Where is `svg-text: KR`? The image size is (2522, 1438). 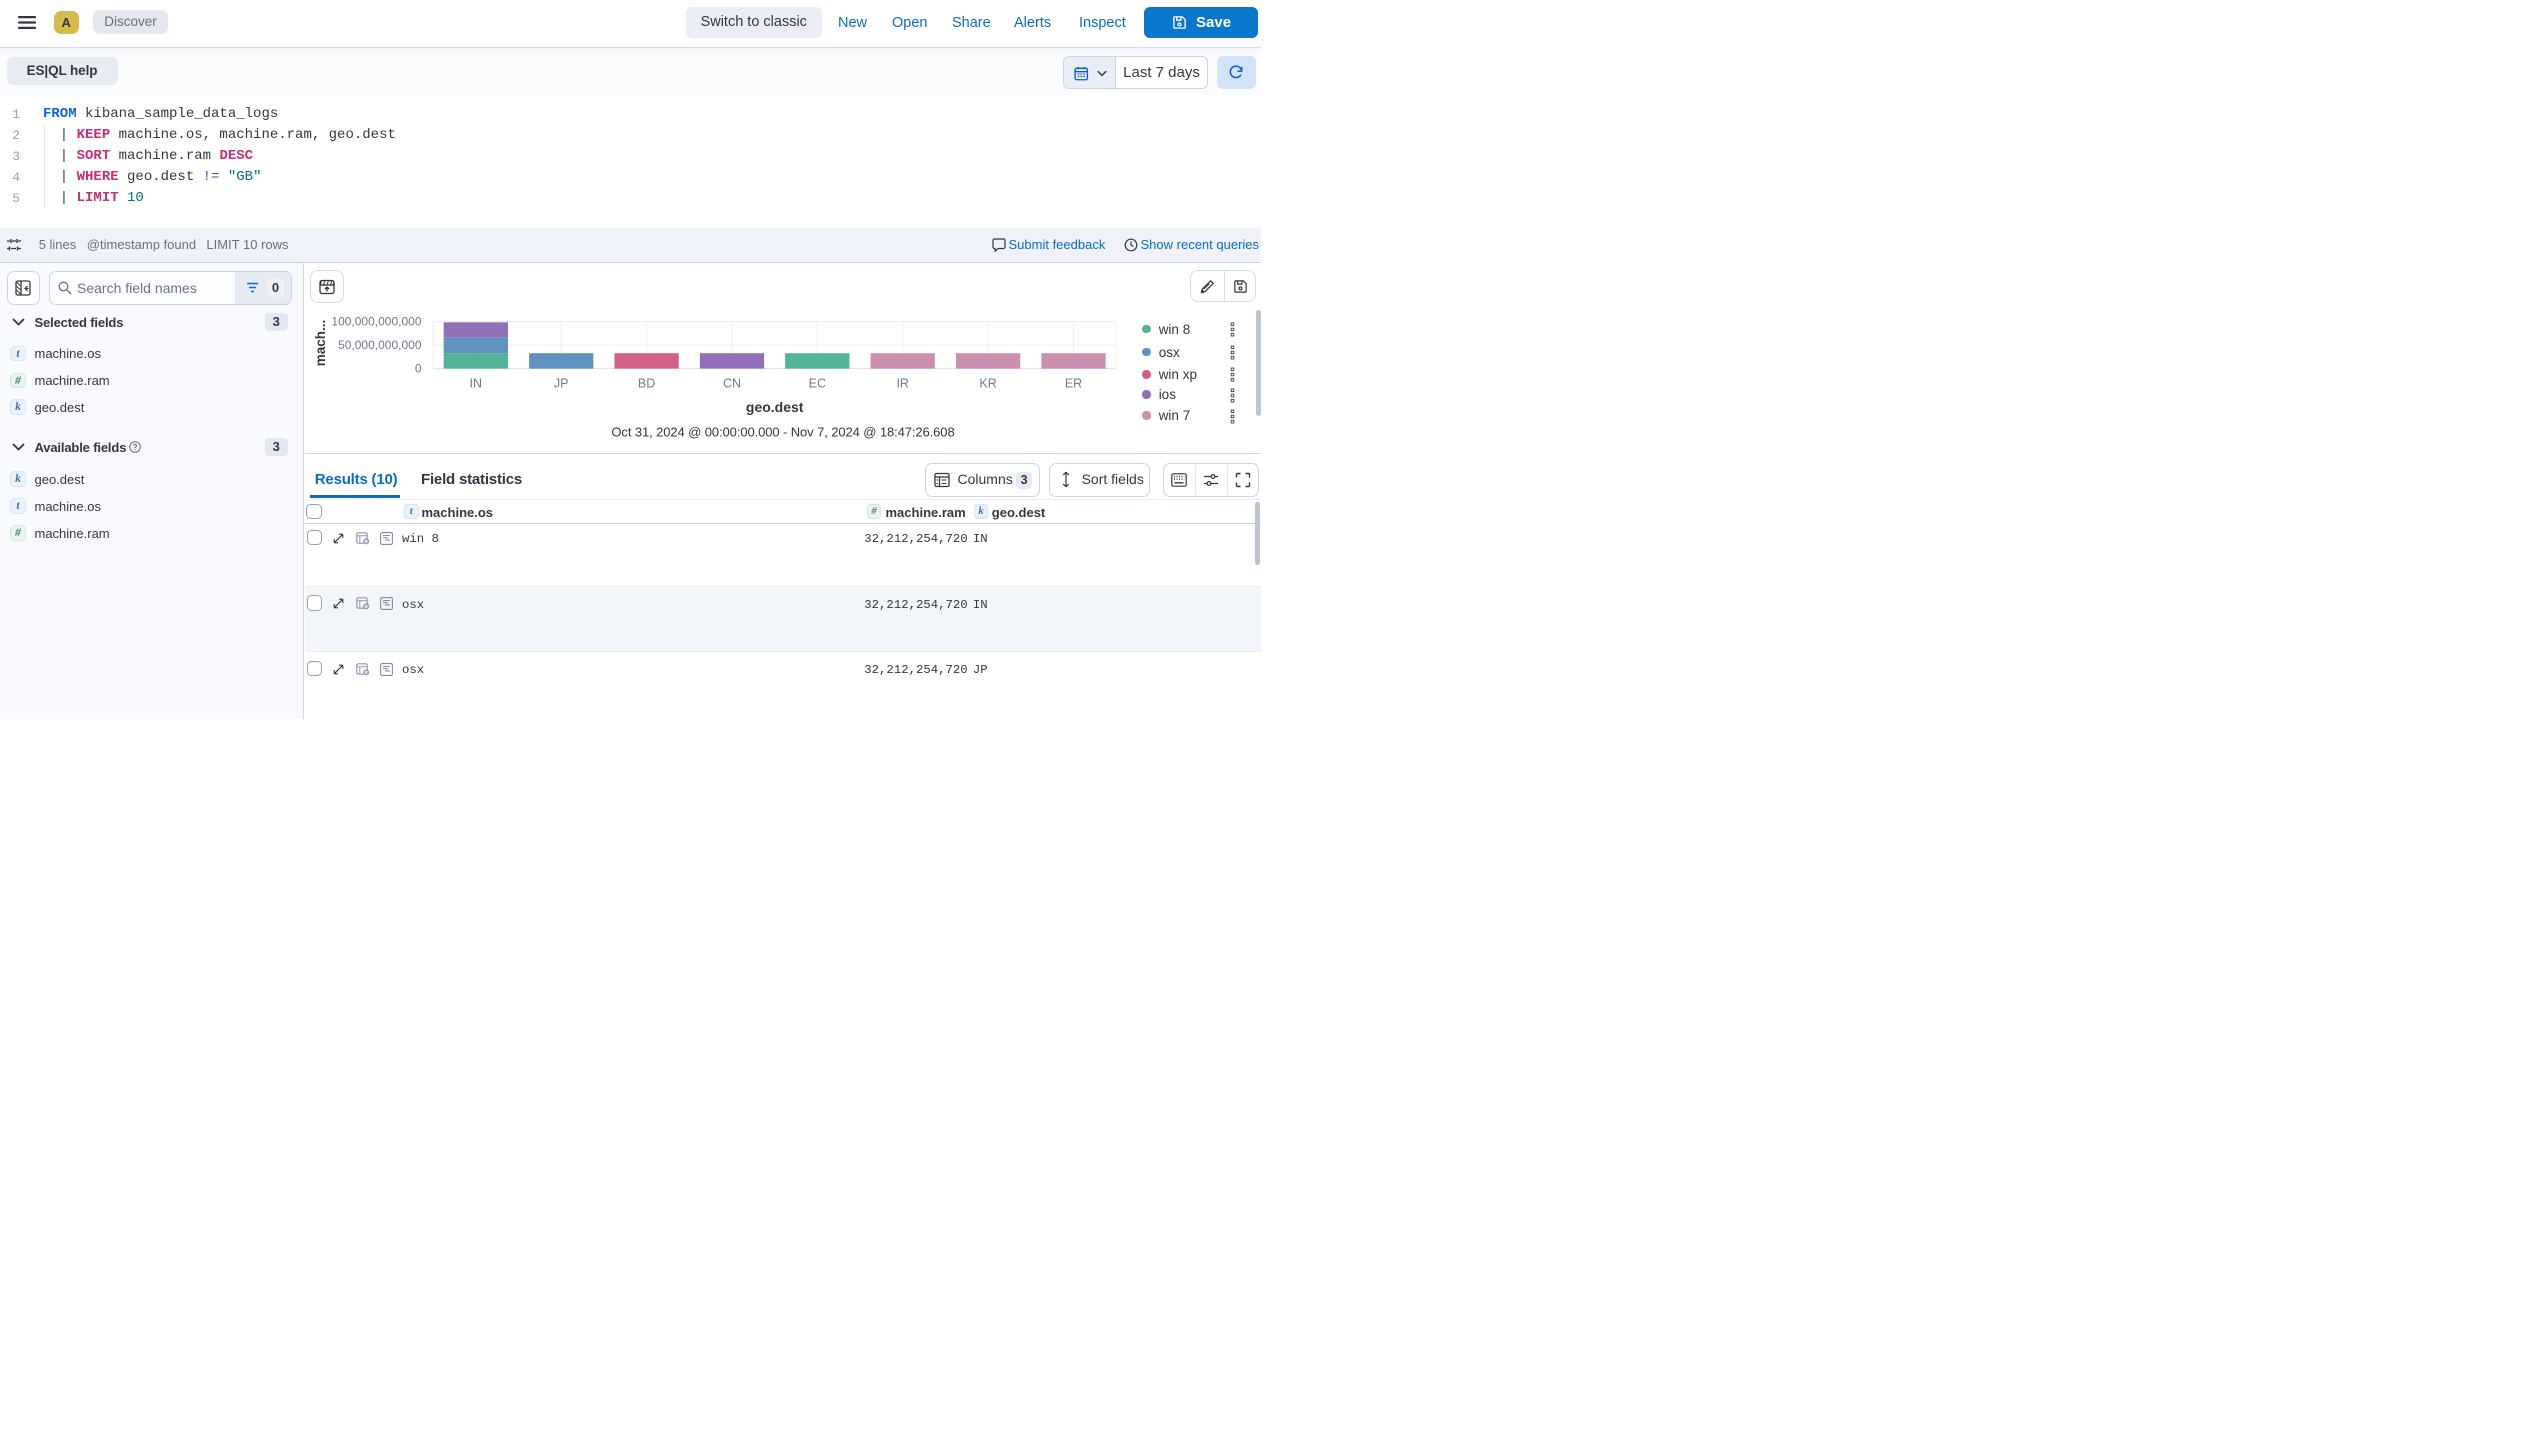 svg-text: KR is located at coordinates (987, 384).